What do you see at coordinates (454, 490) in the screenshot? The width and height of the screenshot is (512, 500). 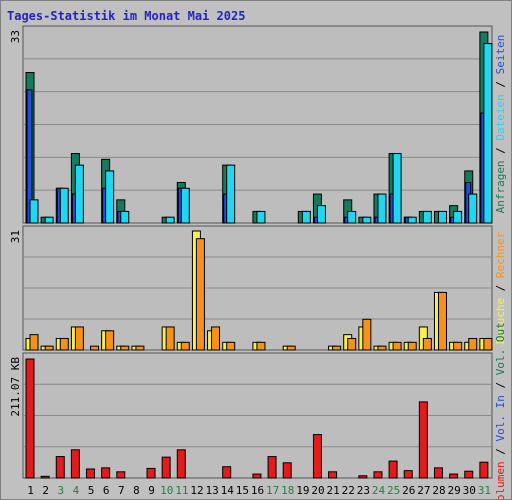 I see `day-label: 29` at bounding box center [454, 490].